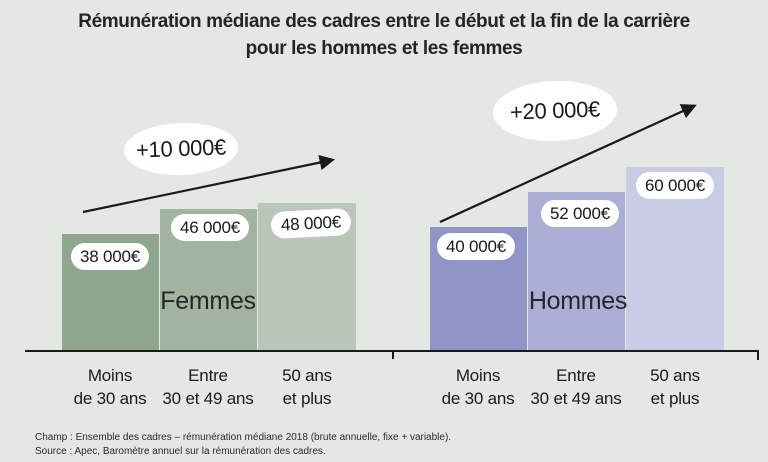  Describe the element at coordinates (675, 387) in the screenshot. I see `category-hommes-50-plus: 50 ans et plus` at that location.